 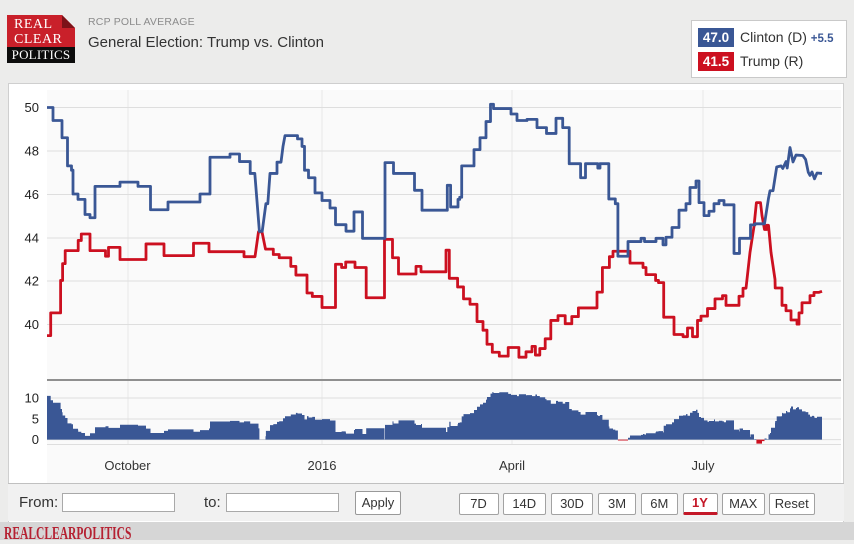 I want to click on svg-text: 42, so click(x=32, y=281).